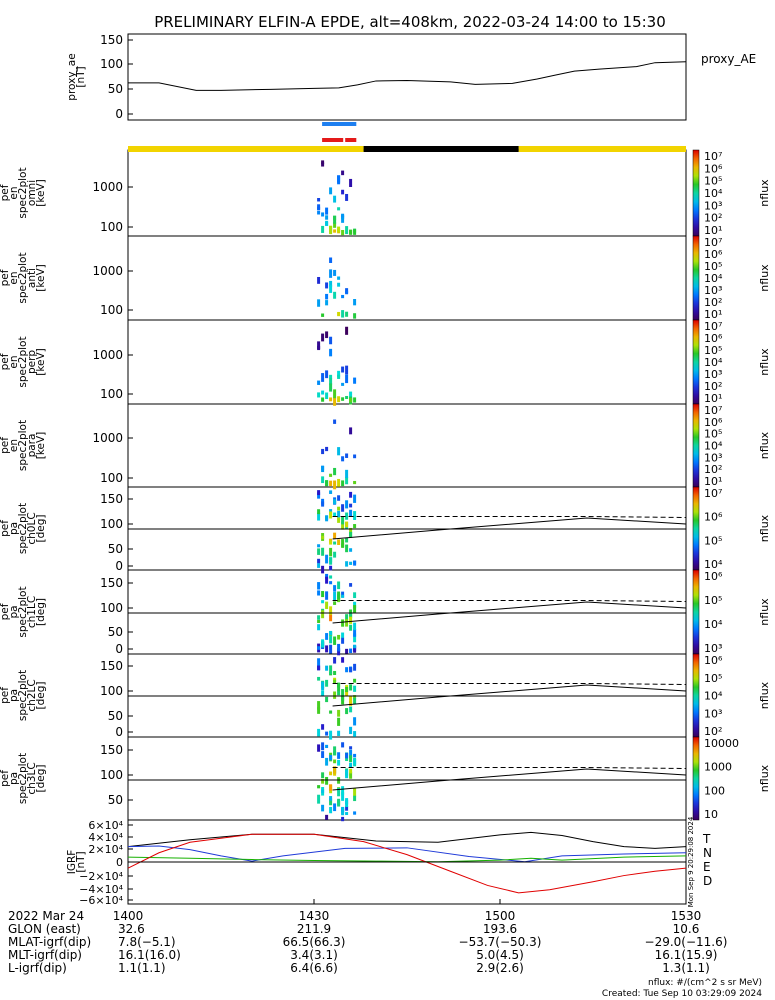 The width and height of the screenshot is (775, 1000). I want to click on interval-marker-gap, so click(344, 140).